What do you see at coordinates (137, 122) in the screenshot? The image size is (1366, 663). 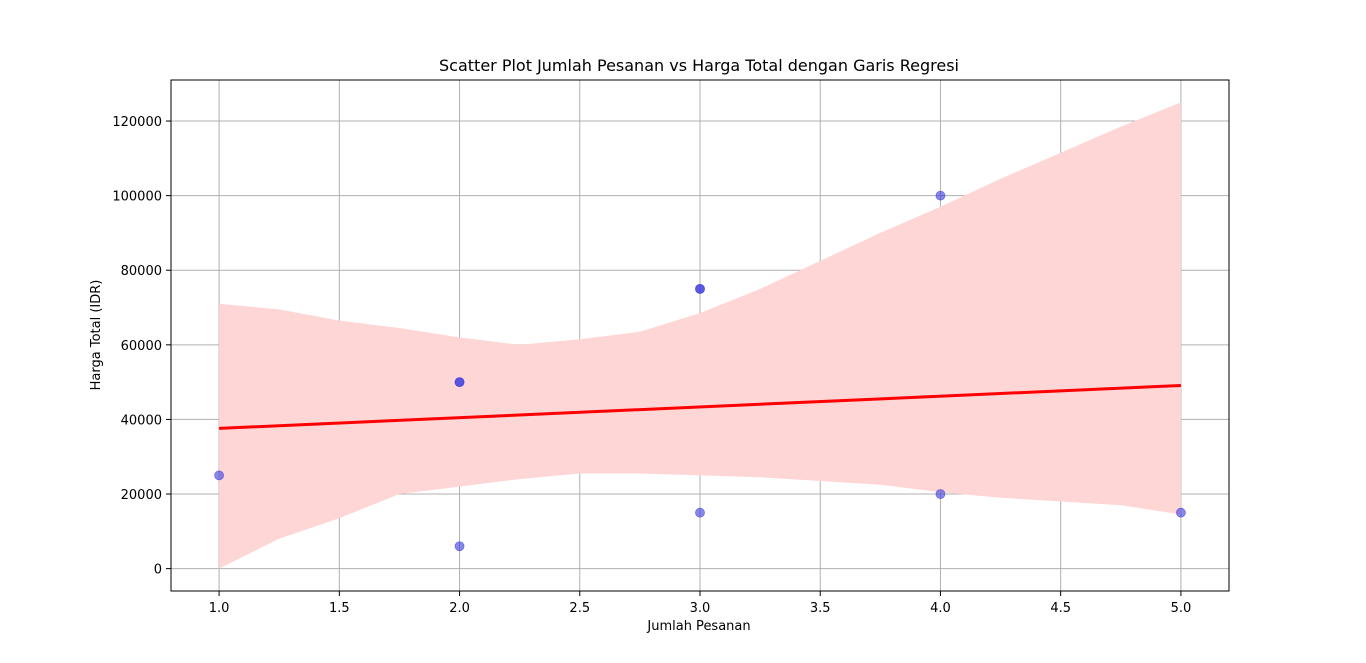 I see `y-tick-label-6: 120000` at bounding box center [137, 122].